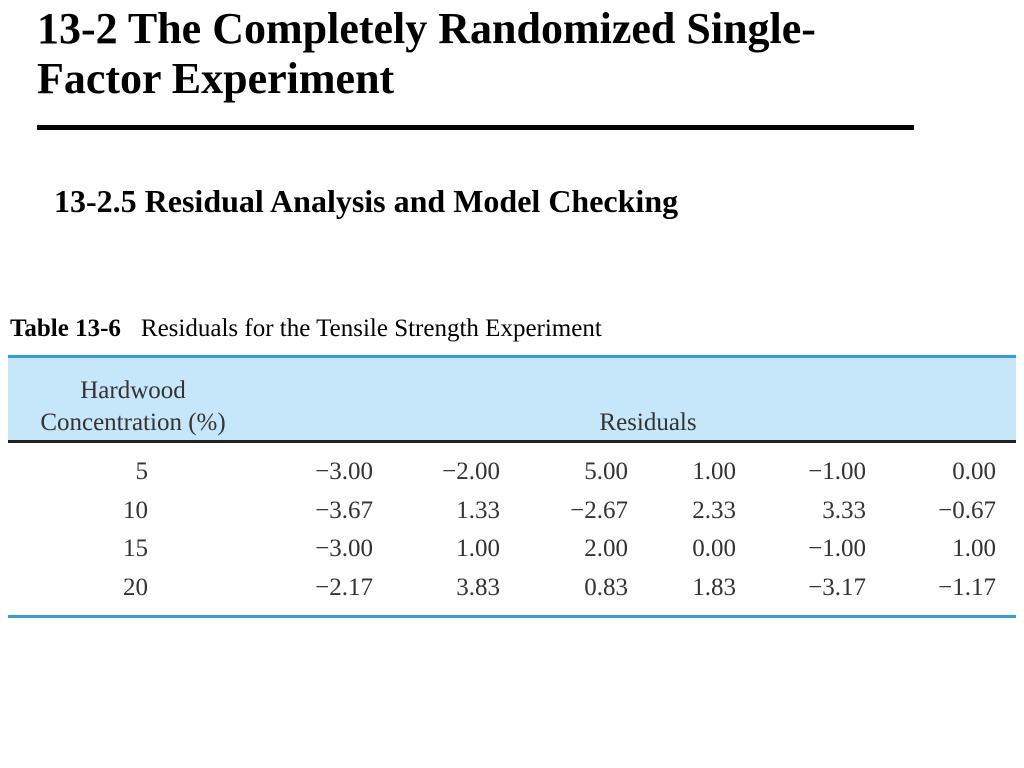  What do you see at coordinates (142, 472) in the screenshot?
I see `cell-concentration: 5` at bounding box center [142, 472].